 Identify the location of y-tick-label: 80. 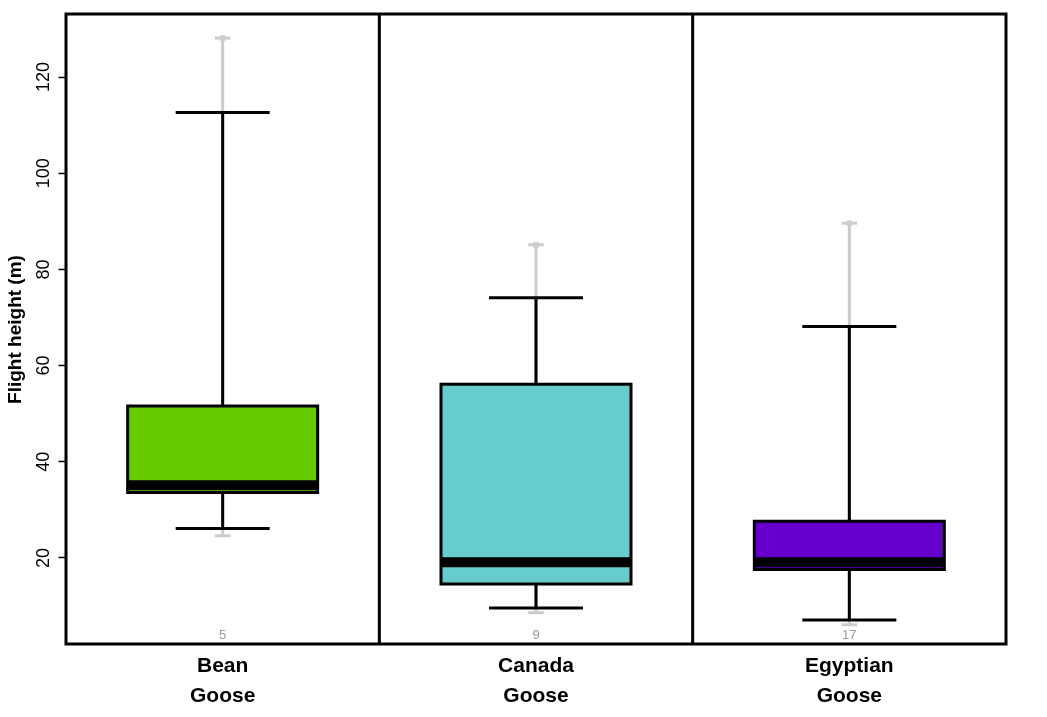
(42, 269).